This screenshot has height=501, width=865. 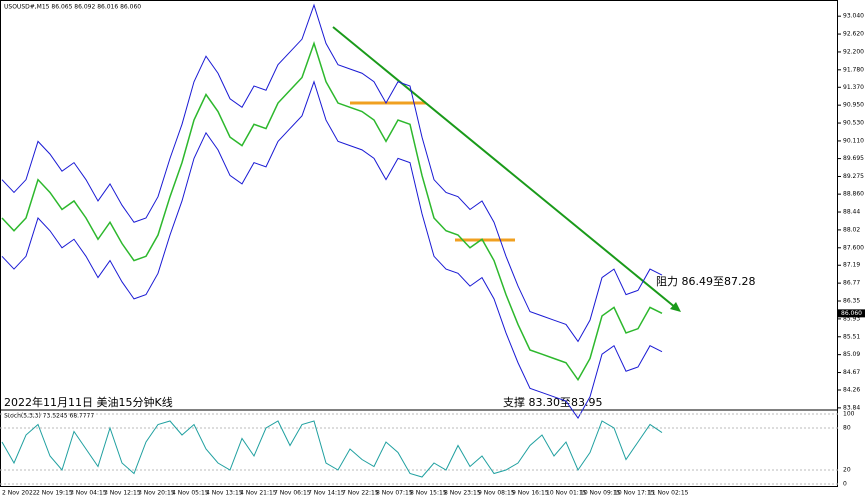 I want to click on y-tick-label: 87.19, so click(x=851, y=265).